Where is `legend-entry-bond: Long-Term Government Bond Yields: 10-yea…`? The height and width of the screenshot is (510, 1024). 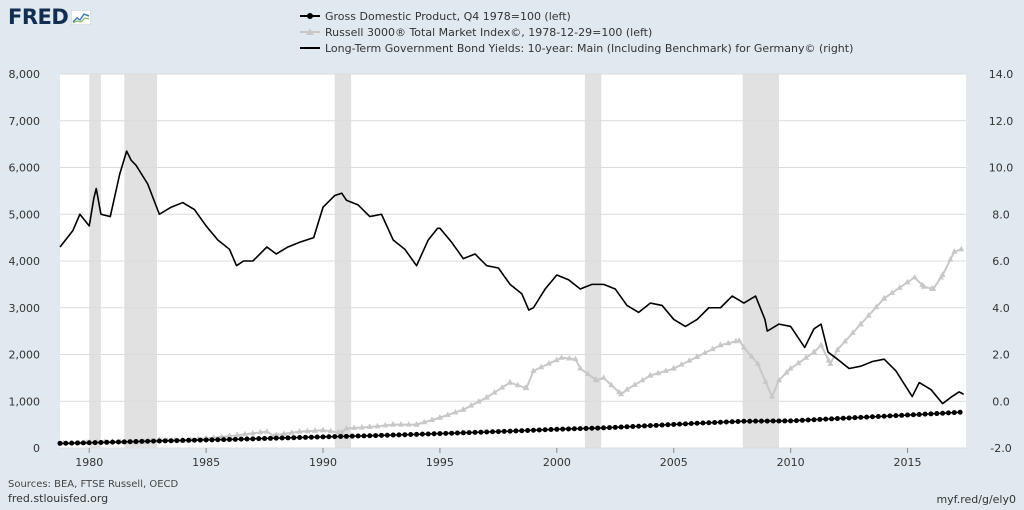
legend-entry-bond: Long-Term Government Bond Yields: 10-yea… is located at coordinates (576, 48).